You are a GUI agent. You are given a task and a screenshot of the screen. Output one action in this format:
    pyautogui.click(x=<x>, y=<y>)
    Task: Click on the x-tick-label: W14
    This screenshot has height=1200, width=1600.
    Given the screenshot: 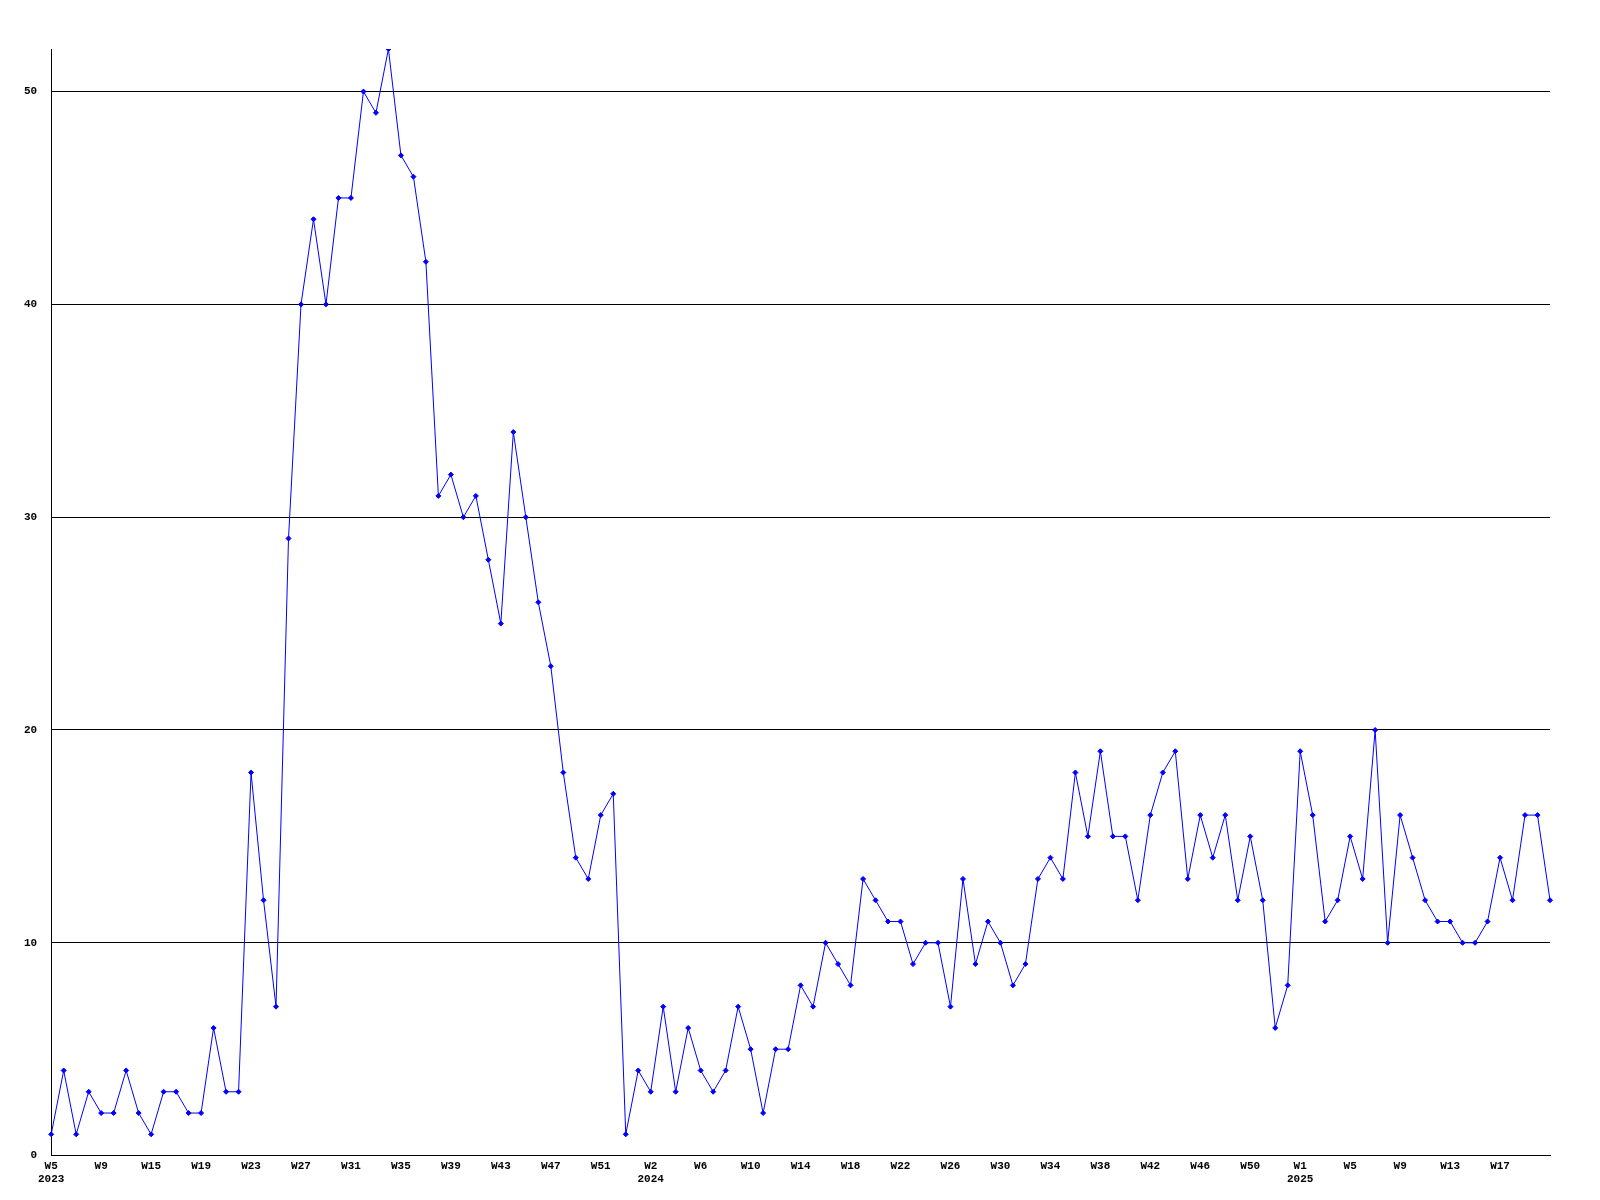 What is the action you would take?
    pyautogui.click(x=800, y=1165)
    